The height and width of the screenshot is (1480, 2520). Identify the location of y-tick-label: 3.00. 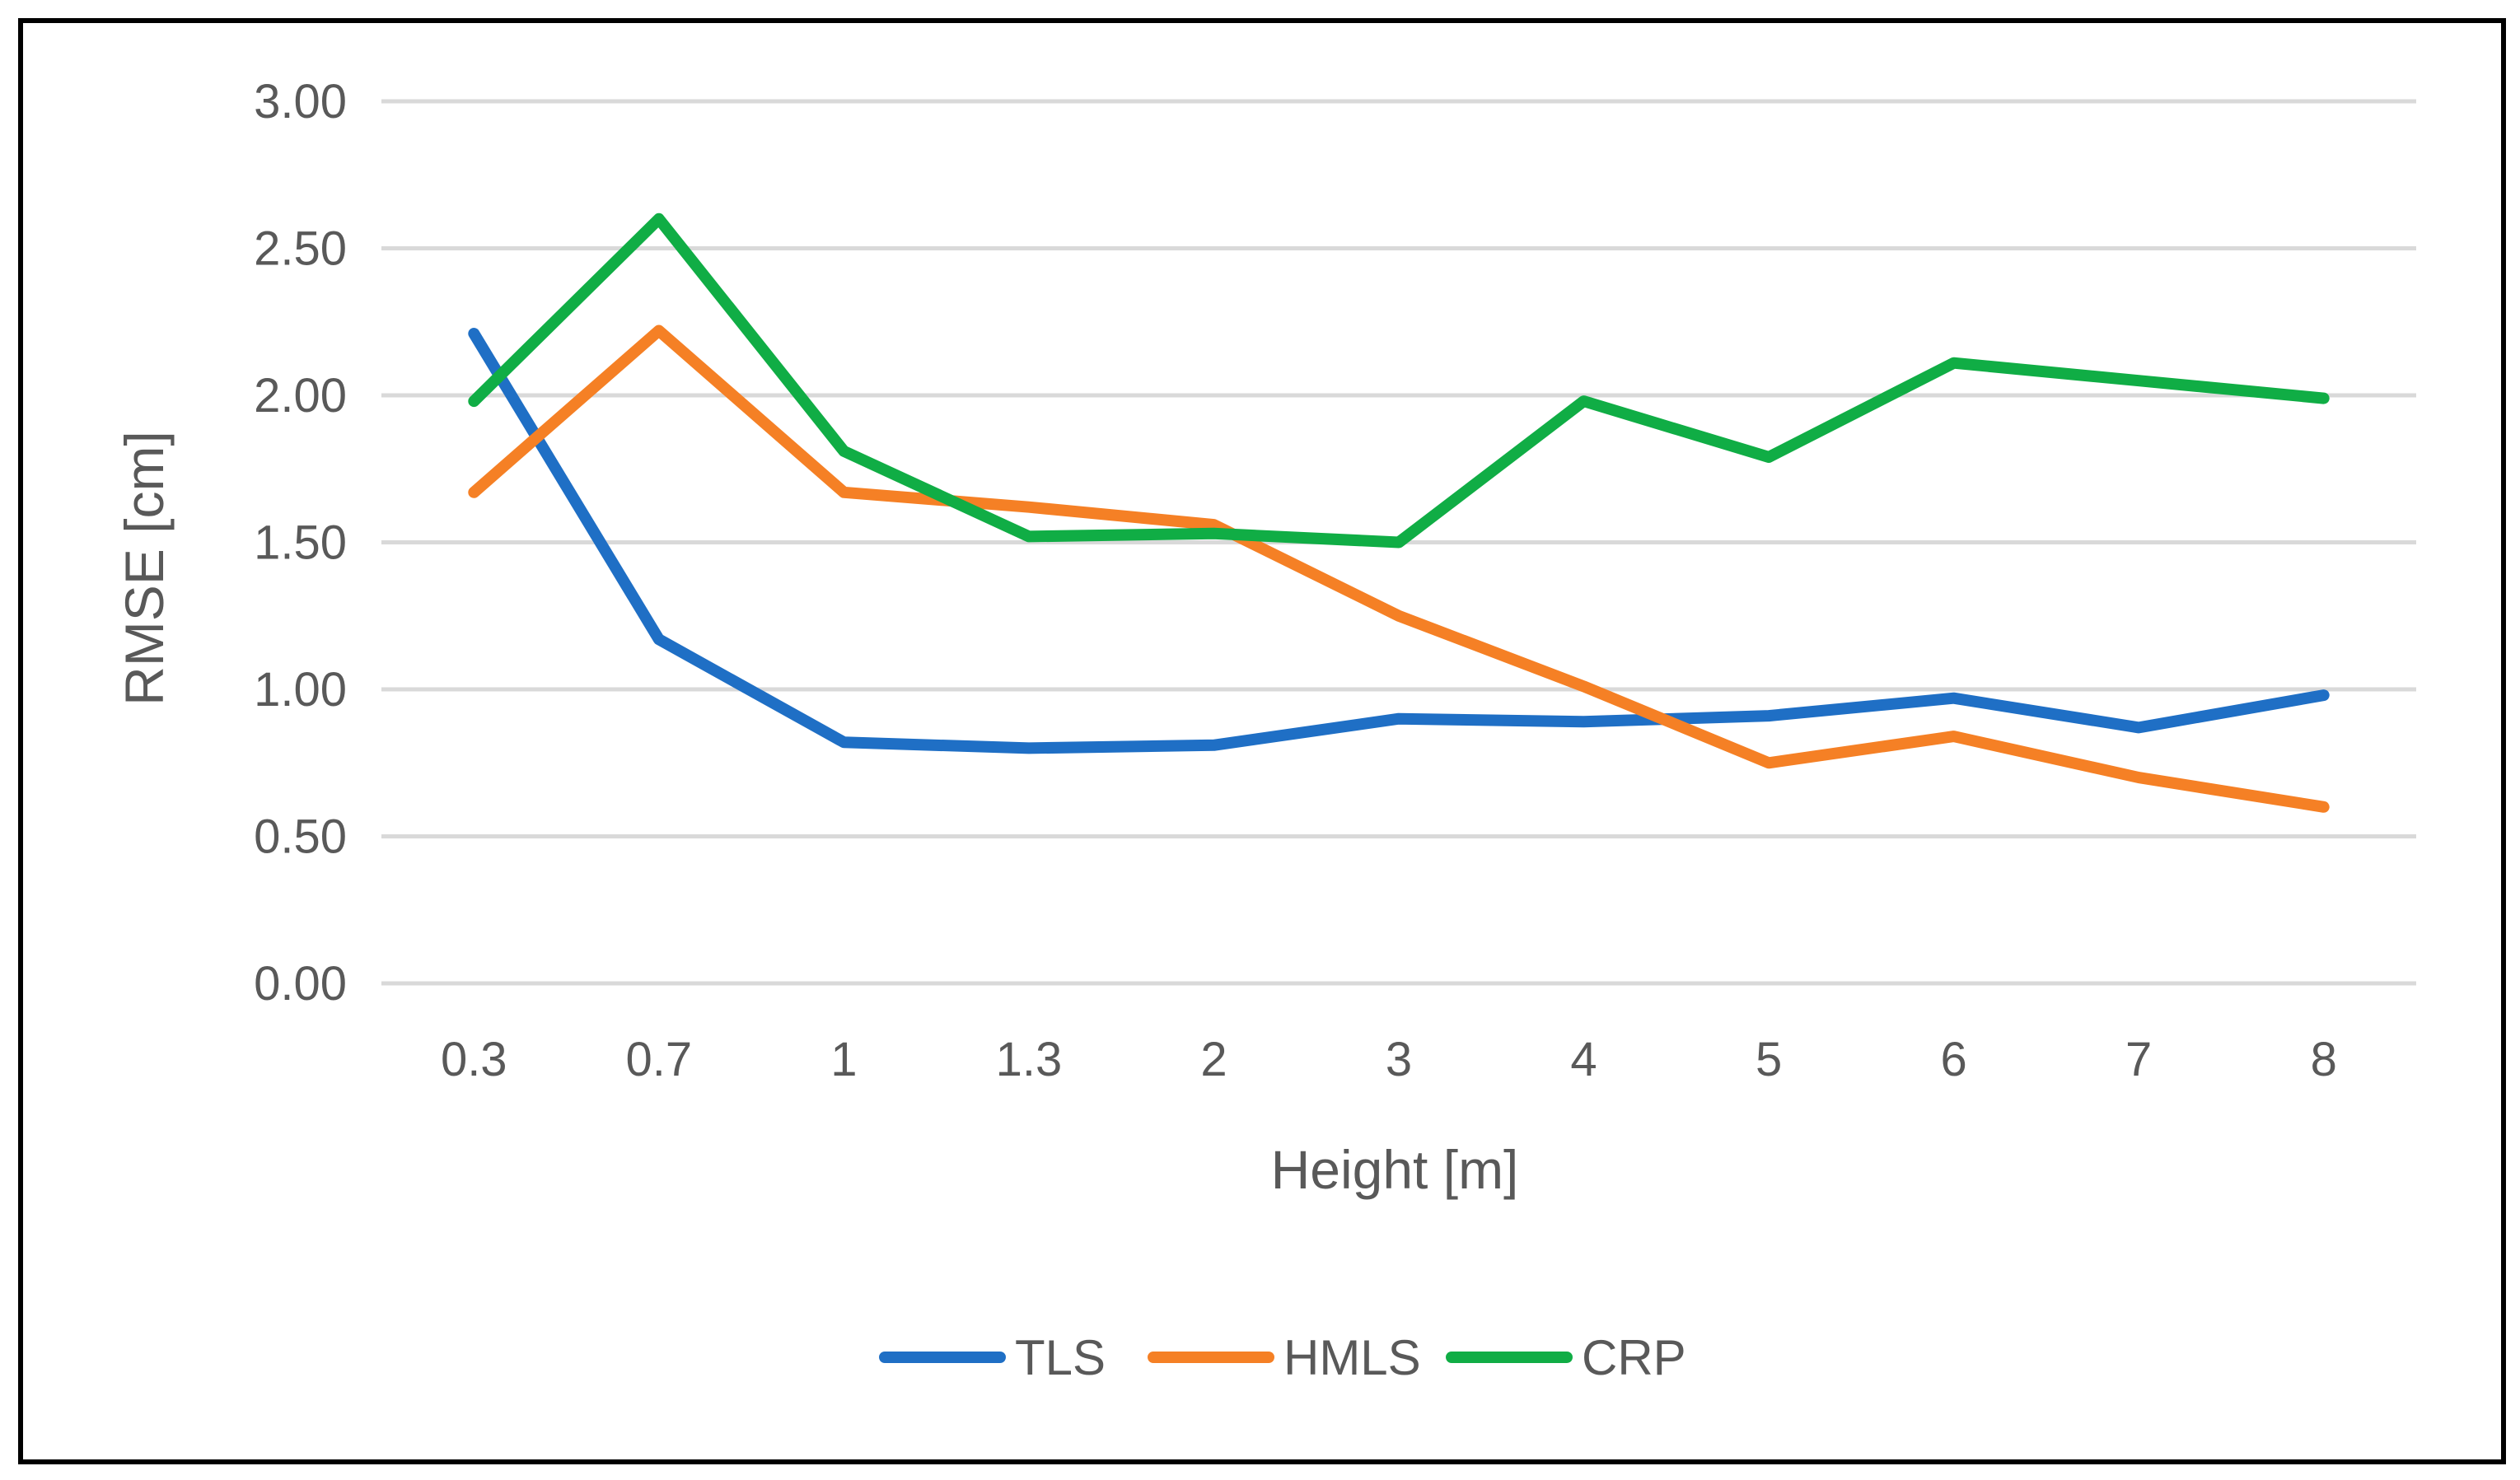
(300, 101).